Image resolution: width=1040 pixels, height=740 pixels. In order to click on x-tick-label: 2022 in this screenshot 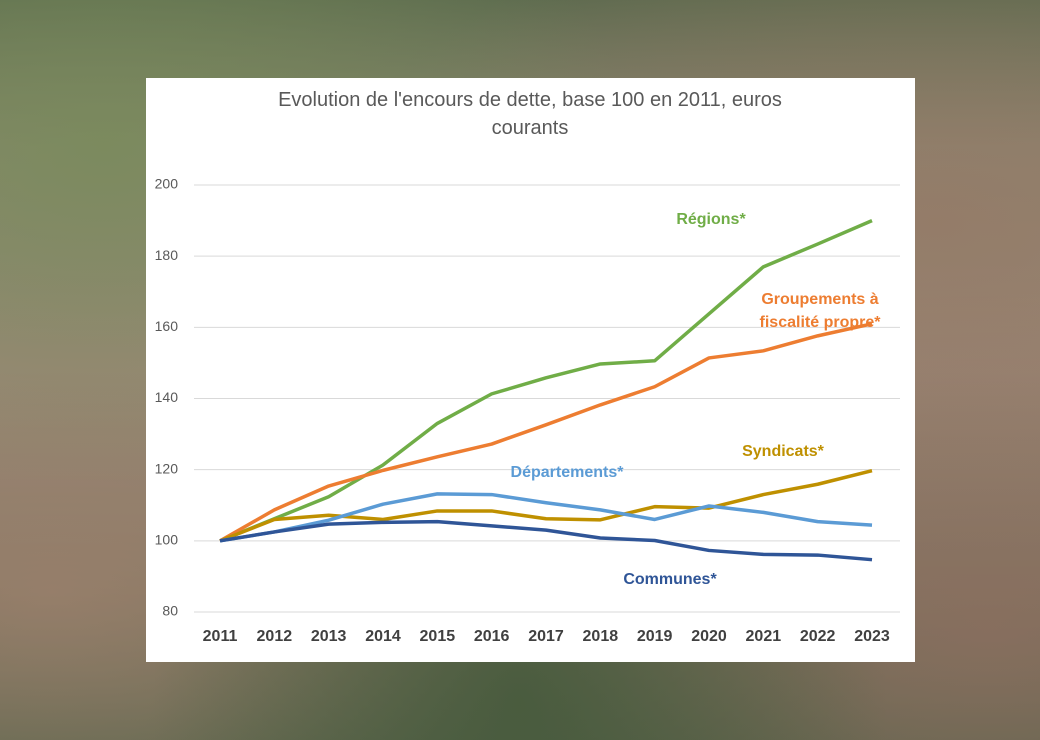, I will do `click(818, 636)`.